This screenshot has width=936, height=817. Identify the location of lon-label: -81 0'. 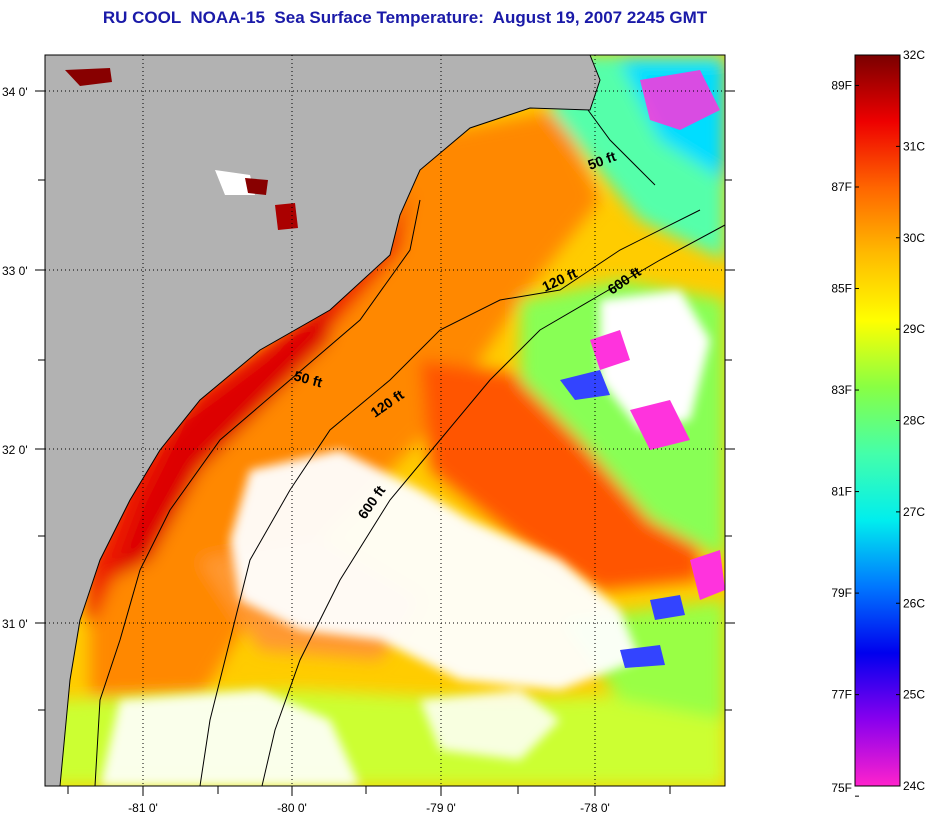
(143, 808).